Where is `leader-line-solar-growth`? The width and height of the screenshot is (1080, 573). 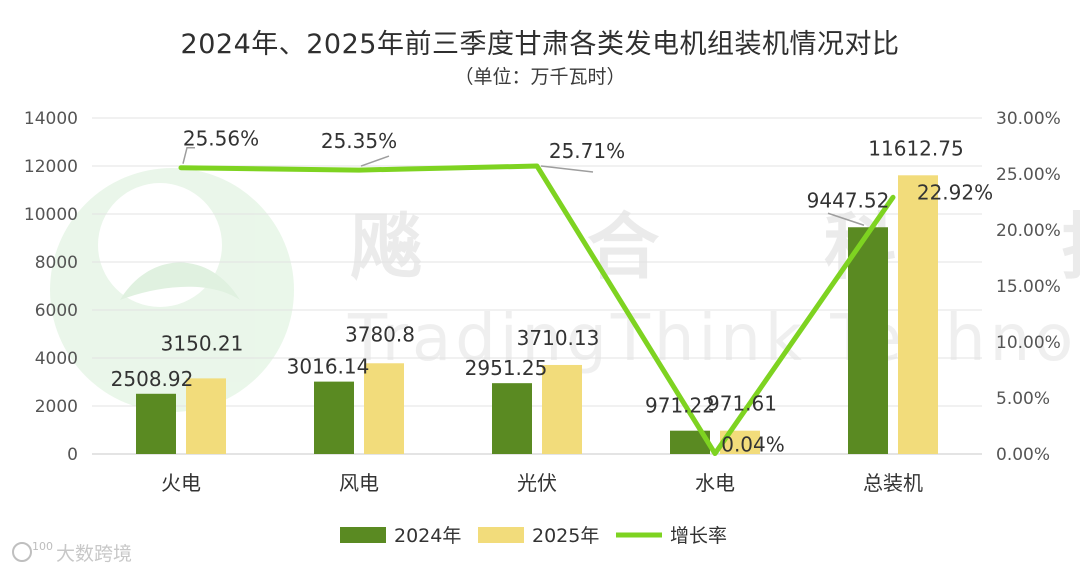 leader-line-solar-growth is located at coordinates (567, 169).